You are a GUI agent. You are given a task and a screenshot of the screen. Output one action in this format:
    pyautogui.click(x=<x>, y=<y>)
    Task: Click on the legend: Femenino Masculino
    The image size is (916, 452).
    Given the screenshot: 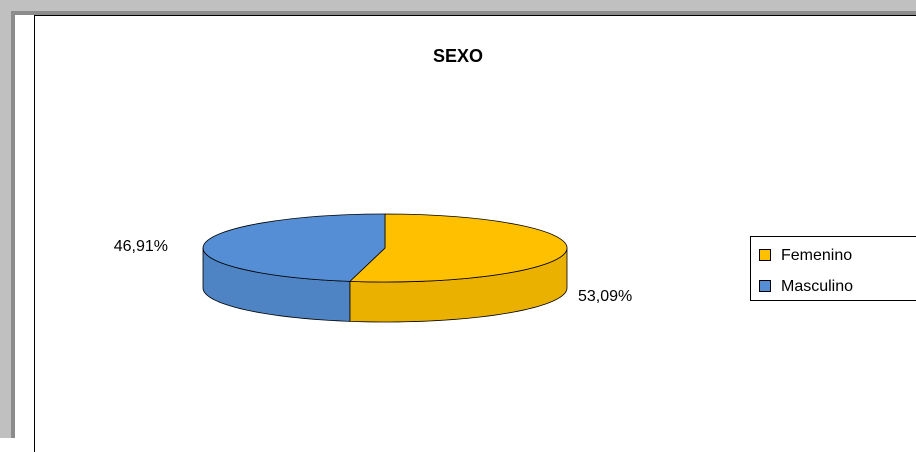 What is the action you would take?
    pyautogui.click(x=833, y=268)
    